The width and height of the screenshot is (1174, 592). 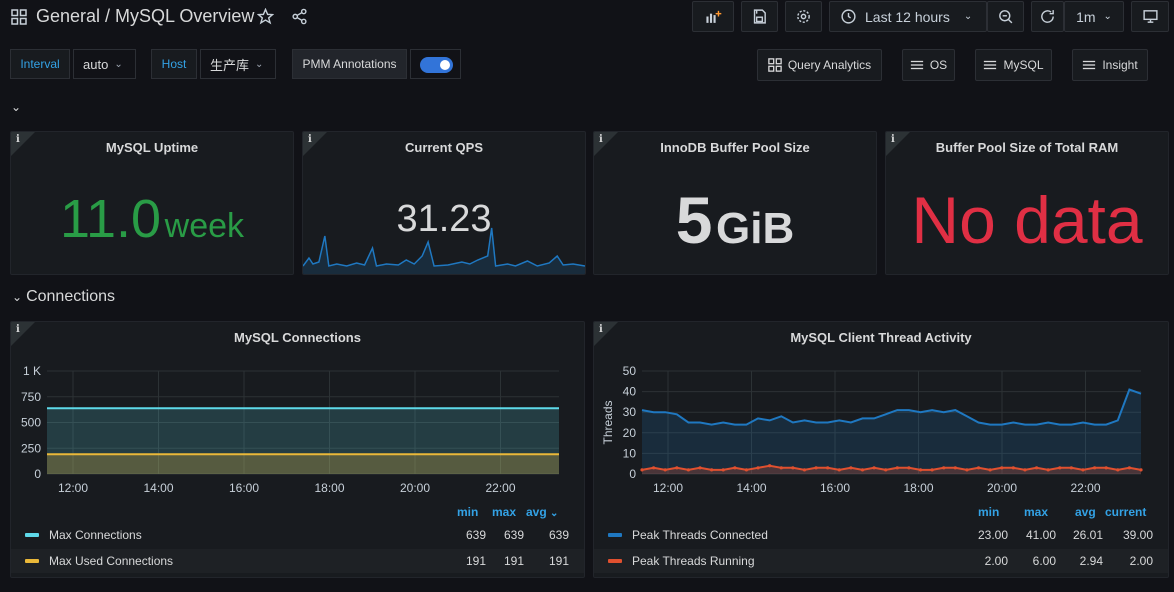 I want to click on link-query-analytics: Query Analytics, so click(x=819, y=65).